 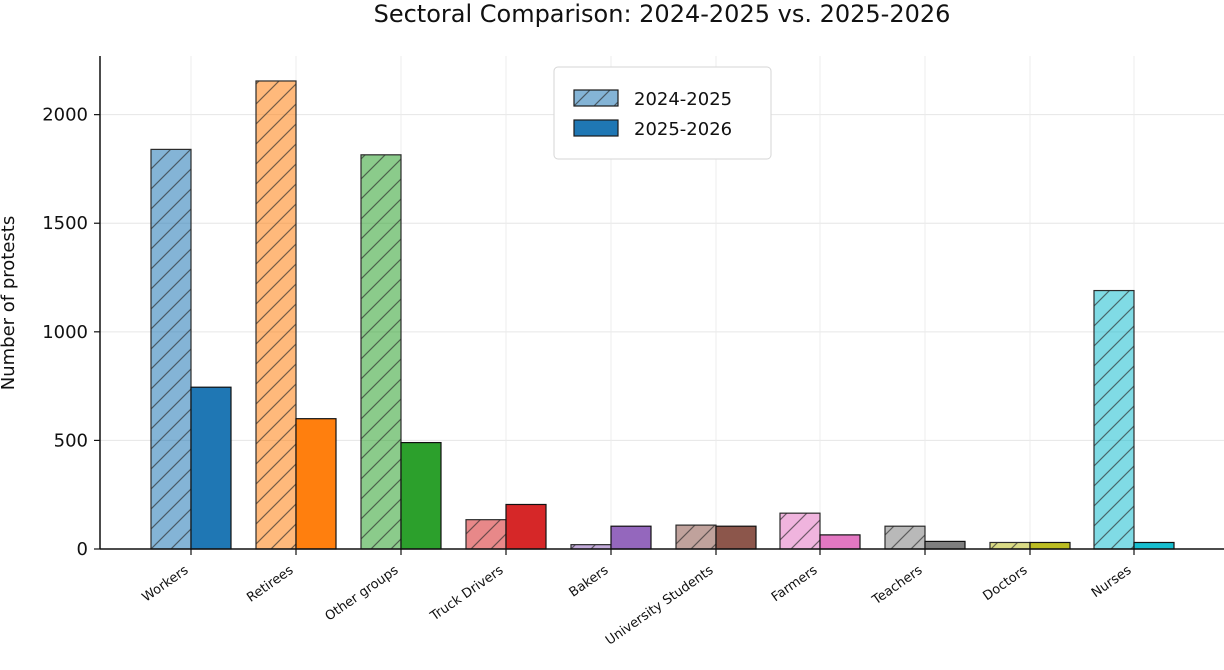 I want to click on chart-legend: 2024-2025 2025-2026, so click(x=662, y=113).